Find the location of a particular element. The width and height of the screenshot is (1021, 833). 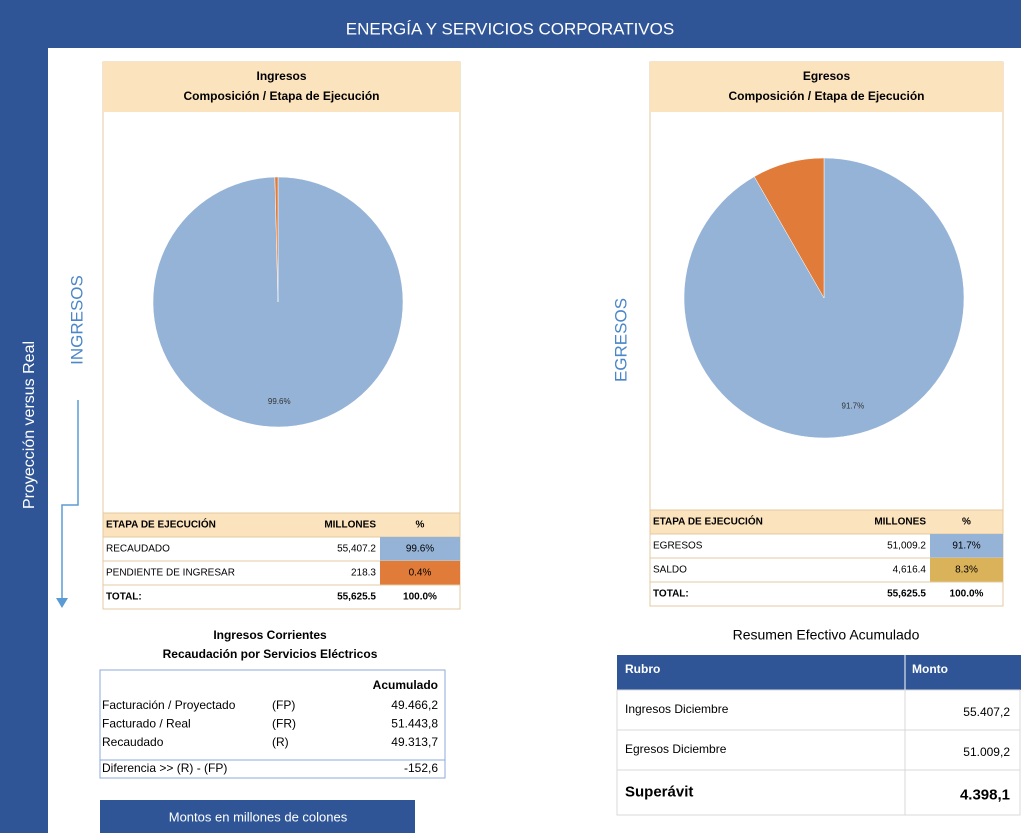

body-cell: 91.7% is located at coordinates (966, 546).